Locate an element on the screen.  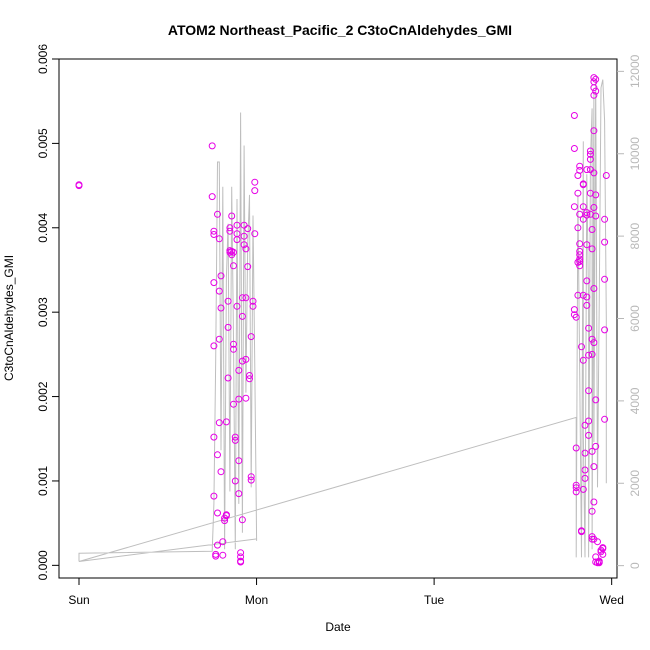
y-axis-left: 0.000 0.001 0.002 0.003 0.004 0.005 0.006 is located at coordinates (47, 312).